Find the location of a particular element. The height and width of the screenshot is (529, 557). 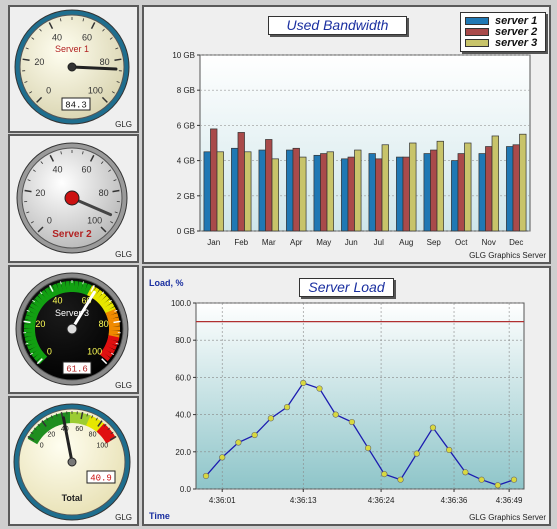

gauge-hub is located at coordinates (72, 329).